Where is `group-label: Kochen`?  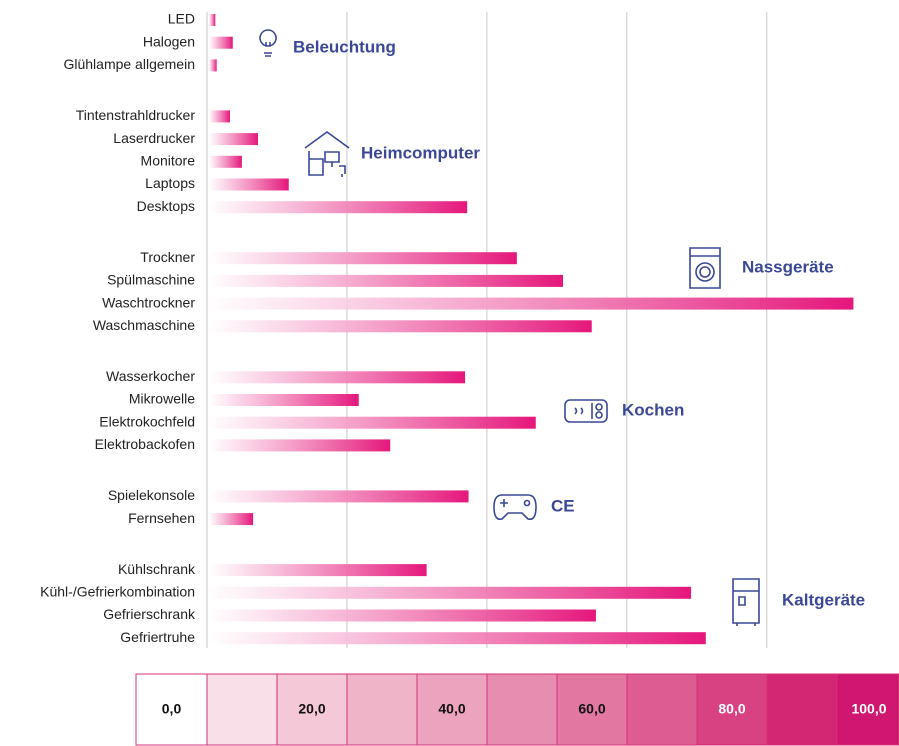
group-label: Kochen is located at coordinates (653, 409).